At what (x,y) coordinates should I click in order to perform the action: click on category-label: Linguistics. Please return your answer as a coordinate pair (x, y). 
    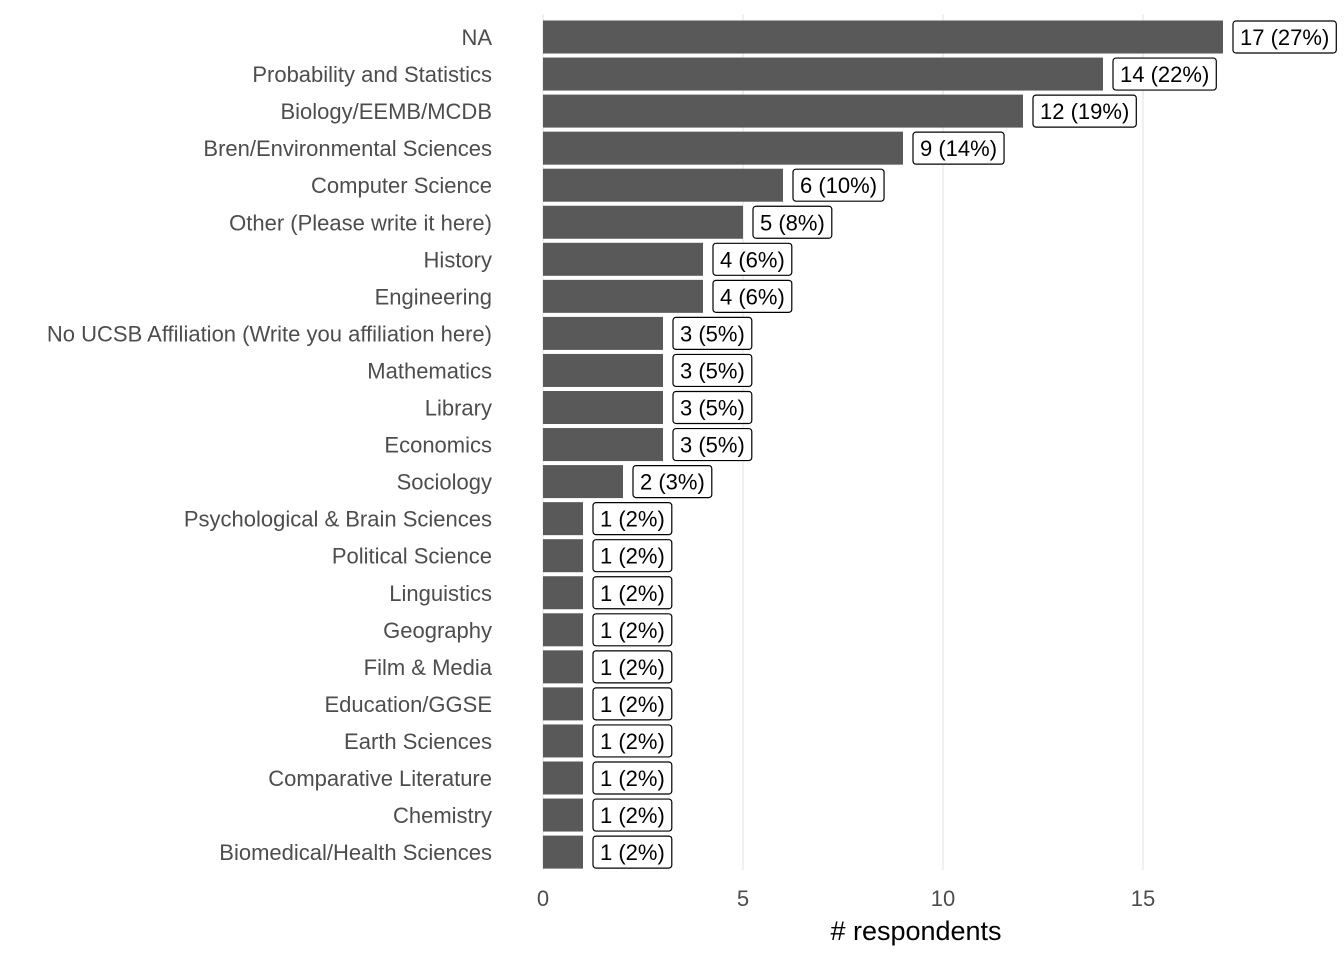
    Looking at the image, I should click on (440, 593).